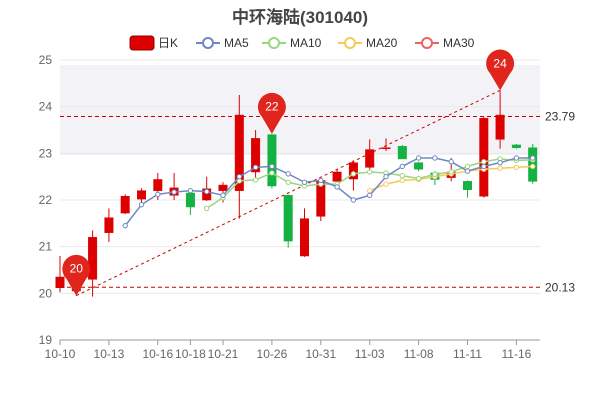 The image size is (600, 400). What do you see at coordinates (46, 153) in the screenshot?
I see `y-tick-label: 23` at bounding box center [46, 153].